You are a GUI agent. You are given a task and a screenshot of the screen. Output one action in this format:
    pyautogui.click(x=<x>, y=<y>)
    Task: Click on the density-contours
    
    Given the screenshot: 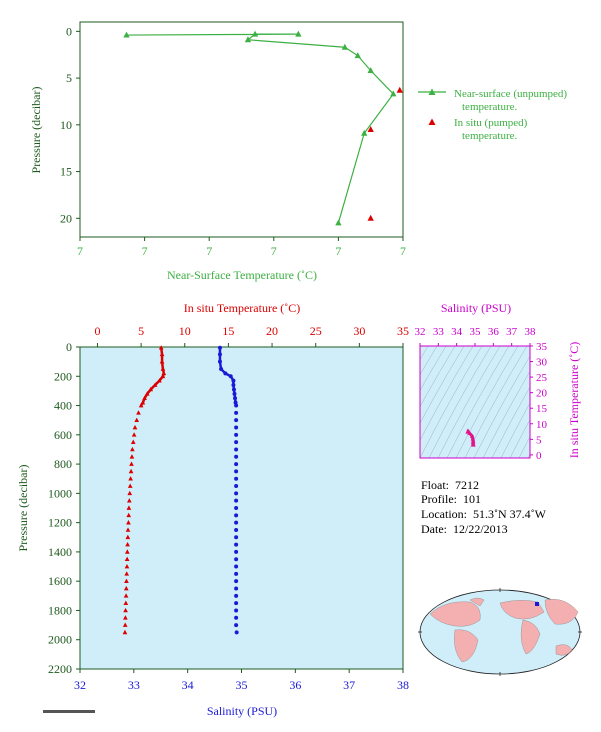 What is the action you would take?
    pyautogui.click(x=475, y=402)
    